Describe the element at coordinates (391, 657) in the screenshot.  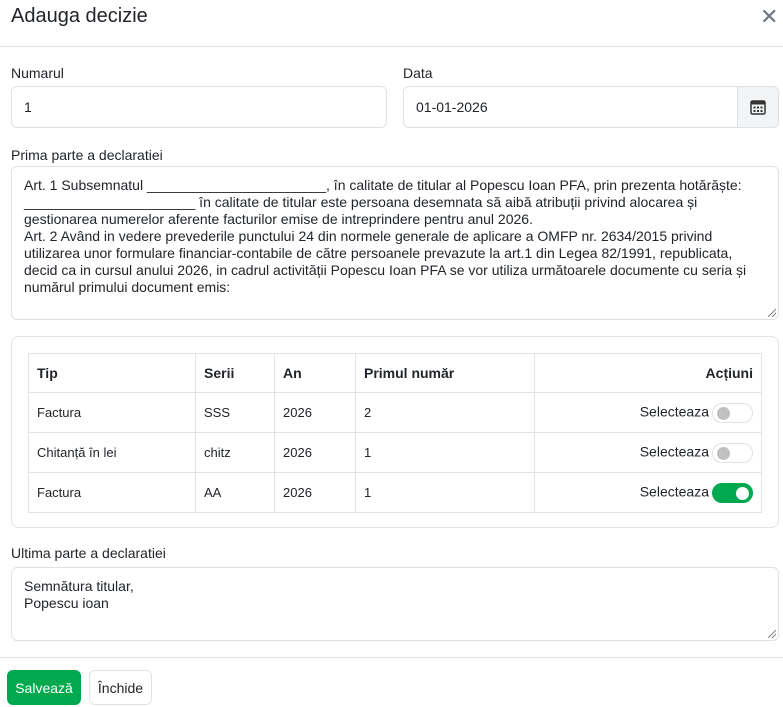
I see `footer-divider` at that location.